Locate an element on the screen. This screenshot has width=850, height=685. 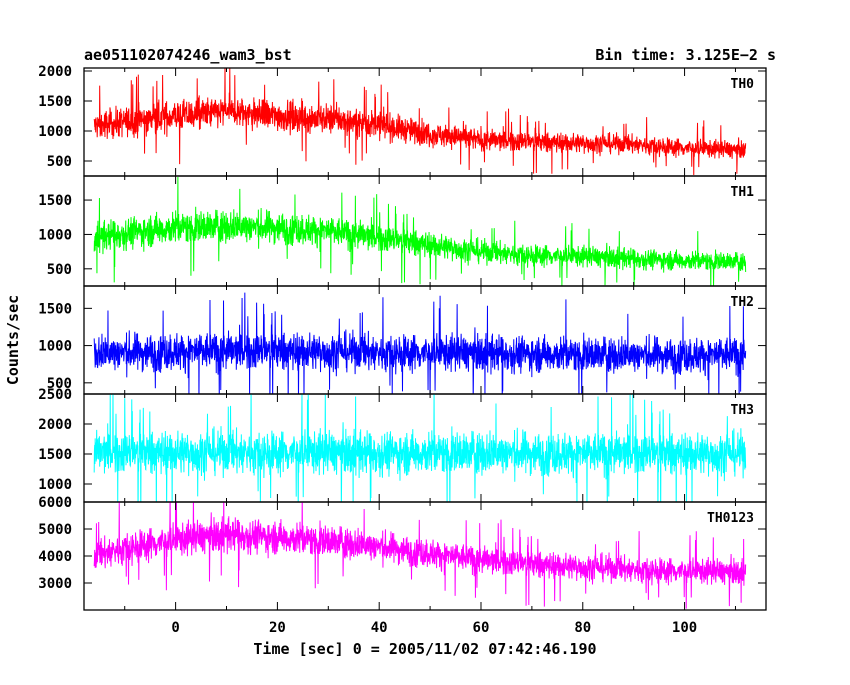
y-tick-label-th1-1500: 1500 is located at coordinates (55, 201).